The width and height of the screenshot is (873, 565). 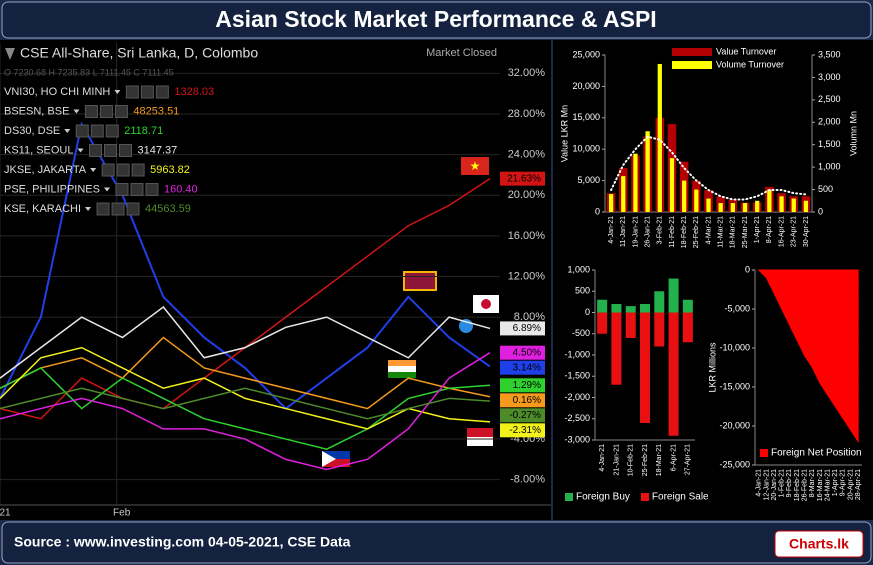 What do you see at coordinates (623, 231) in the screenshot?
I see `x-tick-label: 11-Jan-21` at bounding box center [623, 231].